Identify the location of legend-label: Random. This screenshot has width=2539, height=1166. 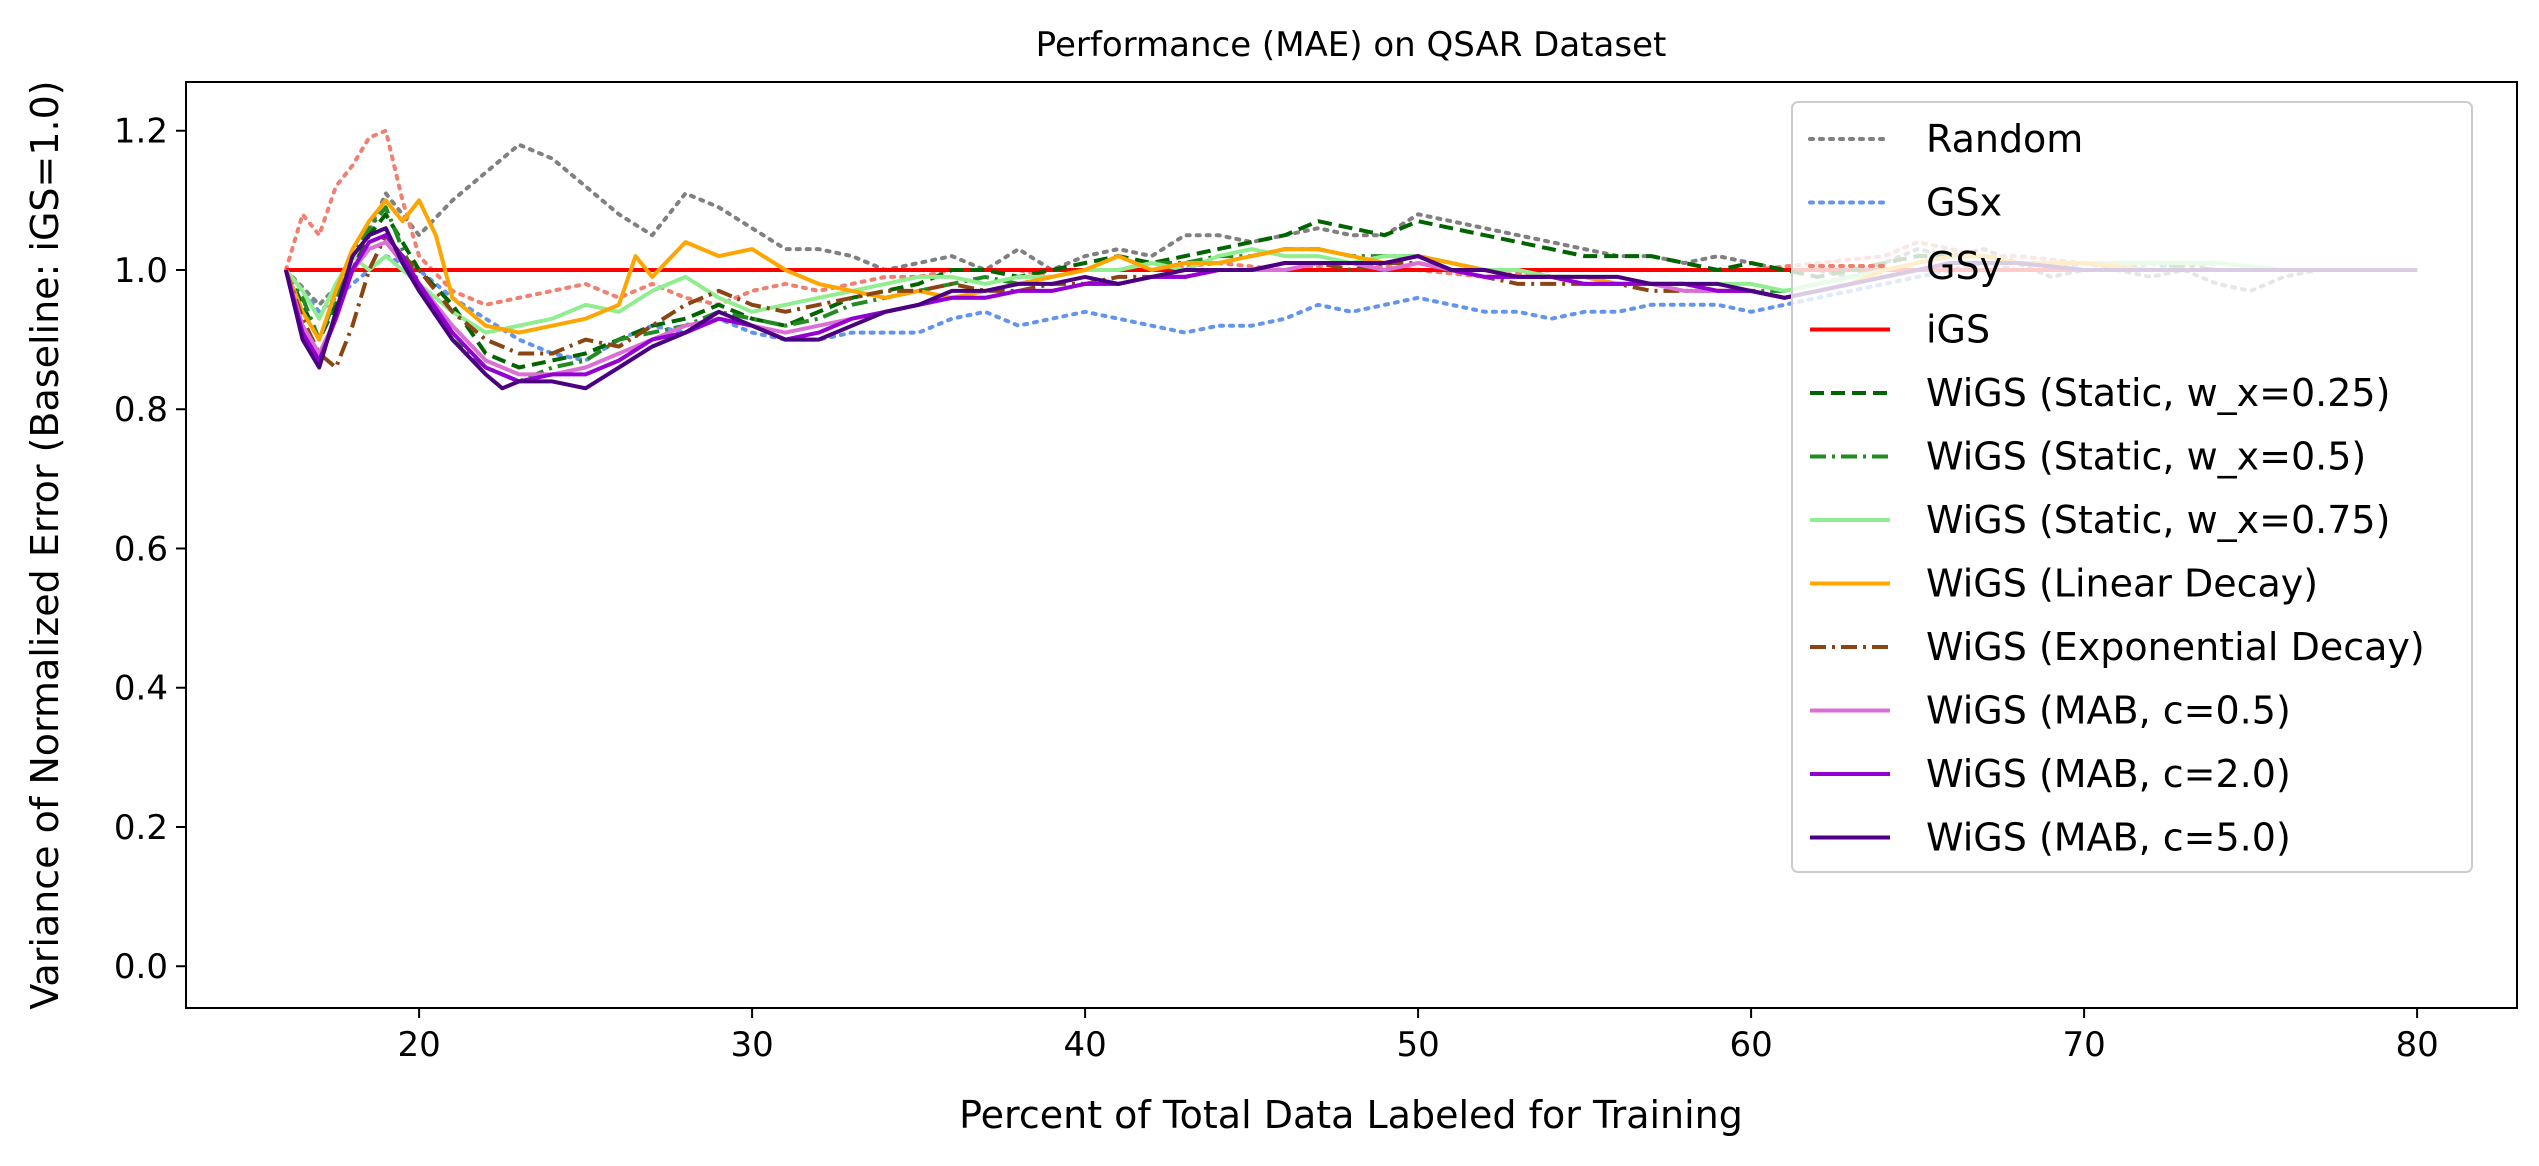
(2004, 139).